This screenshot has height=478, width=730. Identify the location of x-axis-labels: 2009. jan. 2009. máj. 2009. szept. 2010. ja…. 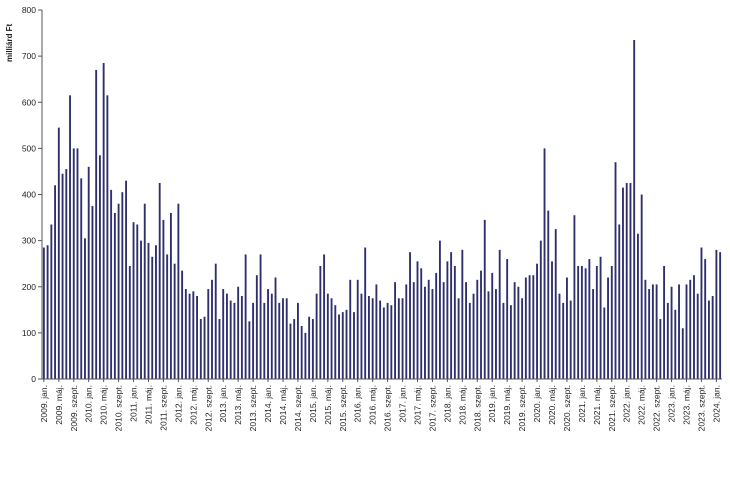
(380, 405).